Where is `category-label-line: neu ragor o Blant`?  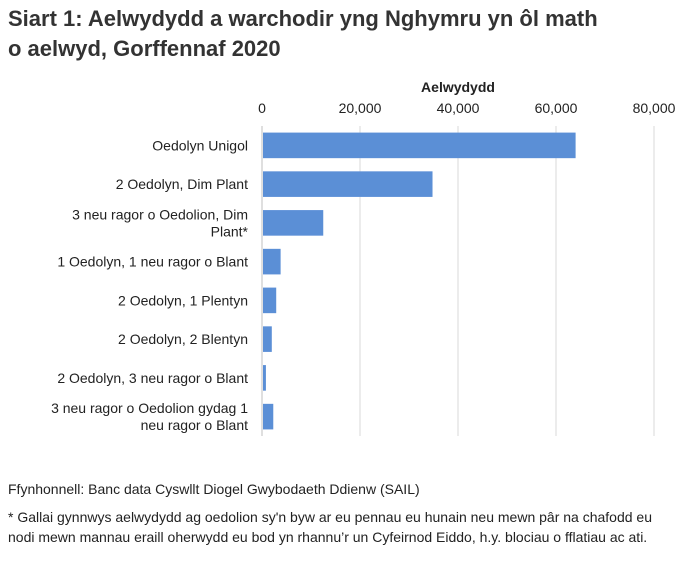
category-label-line: neu ragor o Blant is located at coordinates (195, 425).